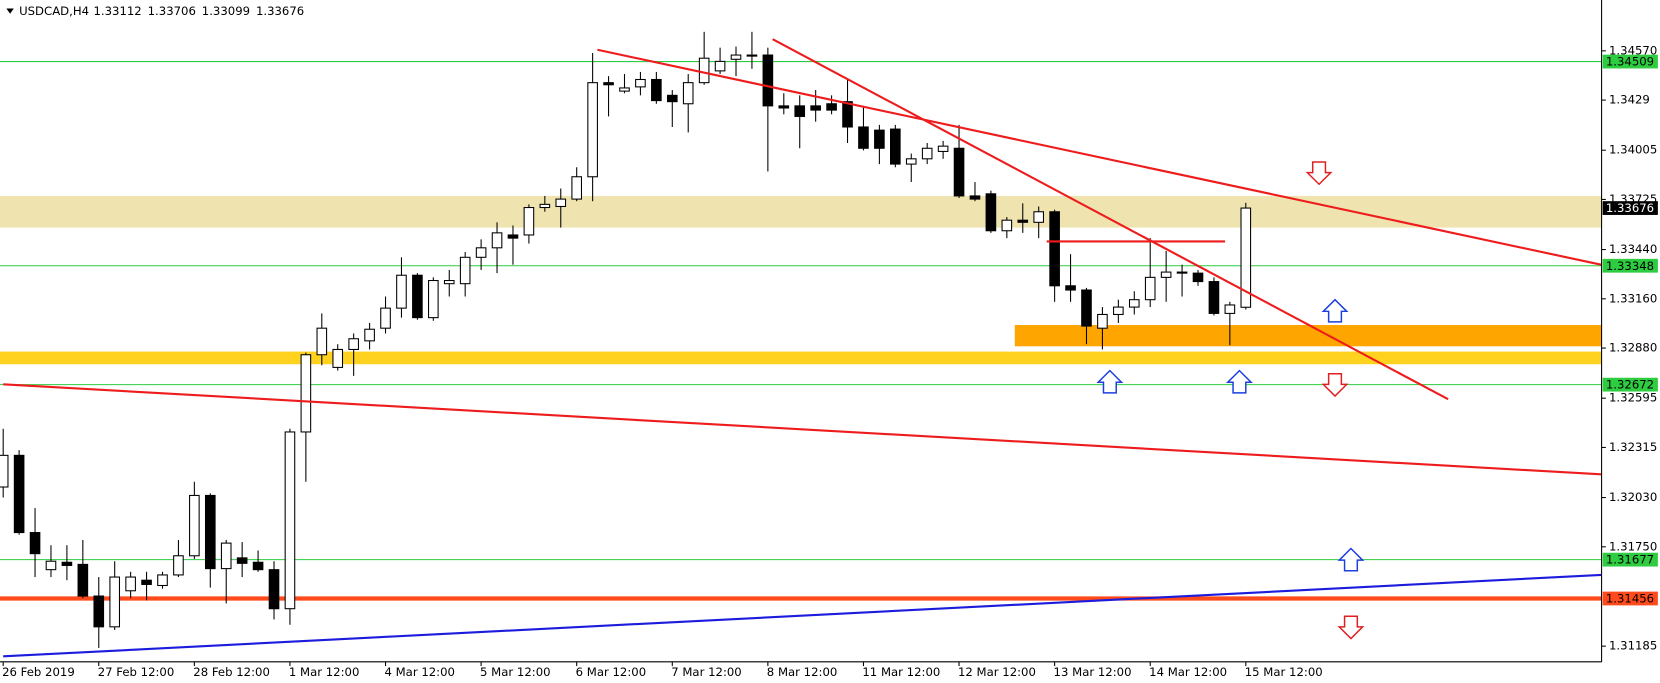 Image resolution: width=1660 pixels, height=683 pixels. I want to click on chart-title: USDCAD,H4, so click(54, 11).